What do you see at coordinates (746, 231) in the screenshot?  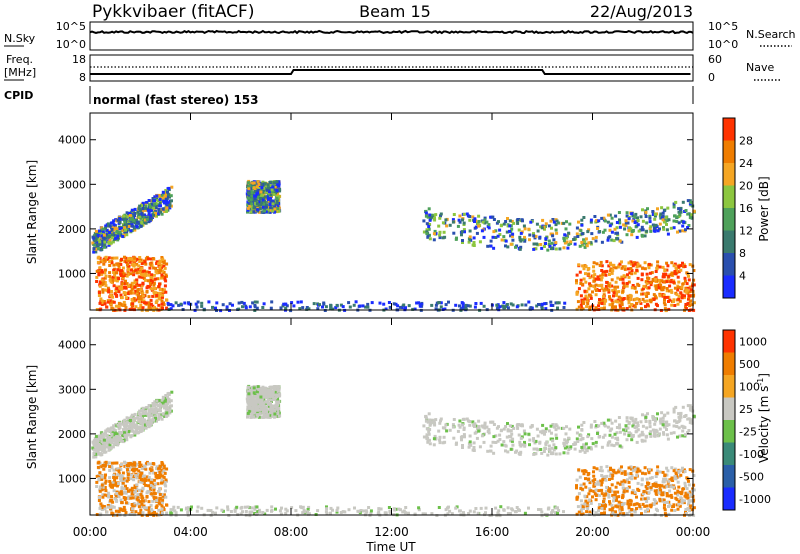 I see `power-cbar-label-2: 12` at bounding box center [746, 231].